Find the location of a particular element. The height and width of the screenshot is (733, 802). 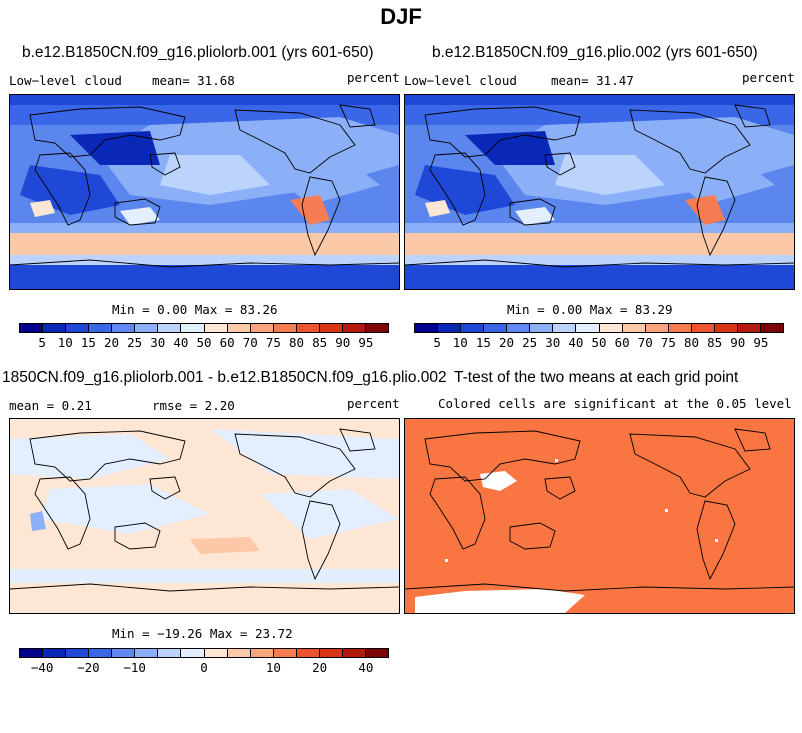

colorbar-tick-label: 60 is located at coordinates (622, 342).